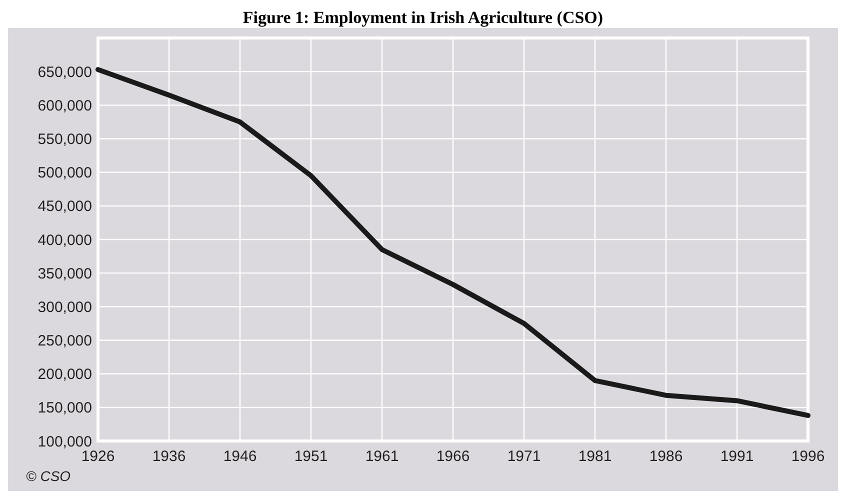 The height and width of the screenshot is (499, 846). I want to click on y-tick-label: 400,000, so click(65, 240).